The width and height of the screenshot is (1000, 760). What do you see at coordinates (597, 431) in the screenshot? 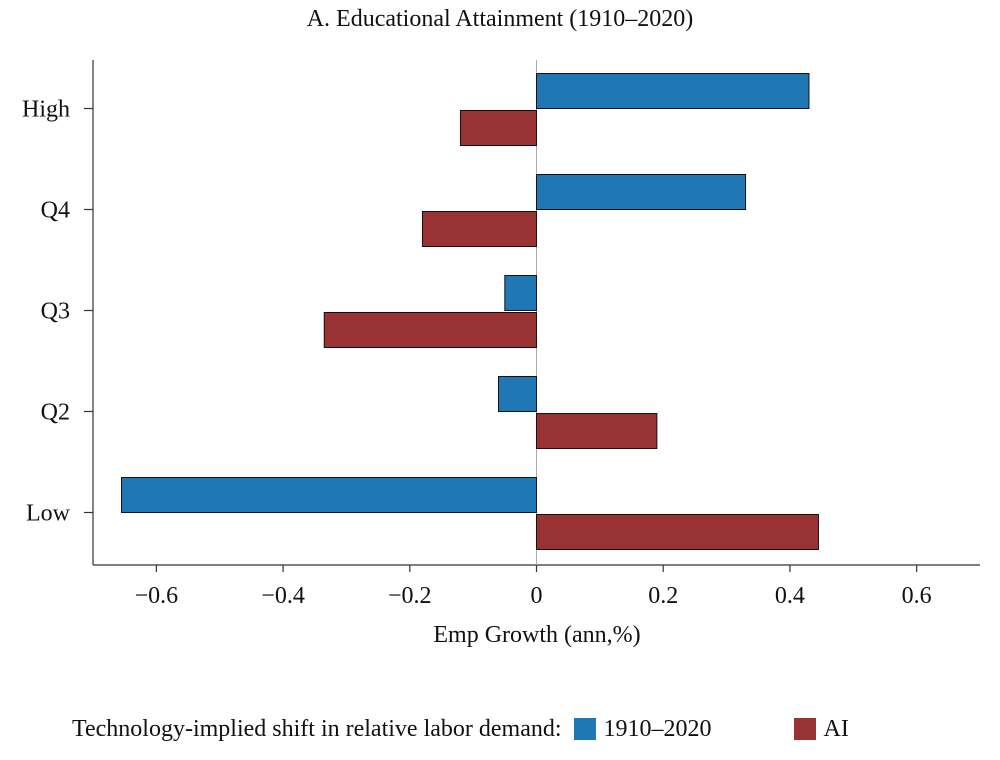
I see `bar-ai-q2` at bounding box center [597, 431].